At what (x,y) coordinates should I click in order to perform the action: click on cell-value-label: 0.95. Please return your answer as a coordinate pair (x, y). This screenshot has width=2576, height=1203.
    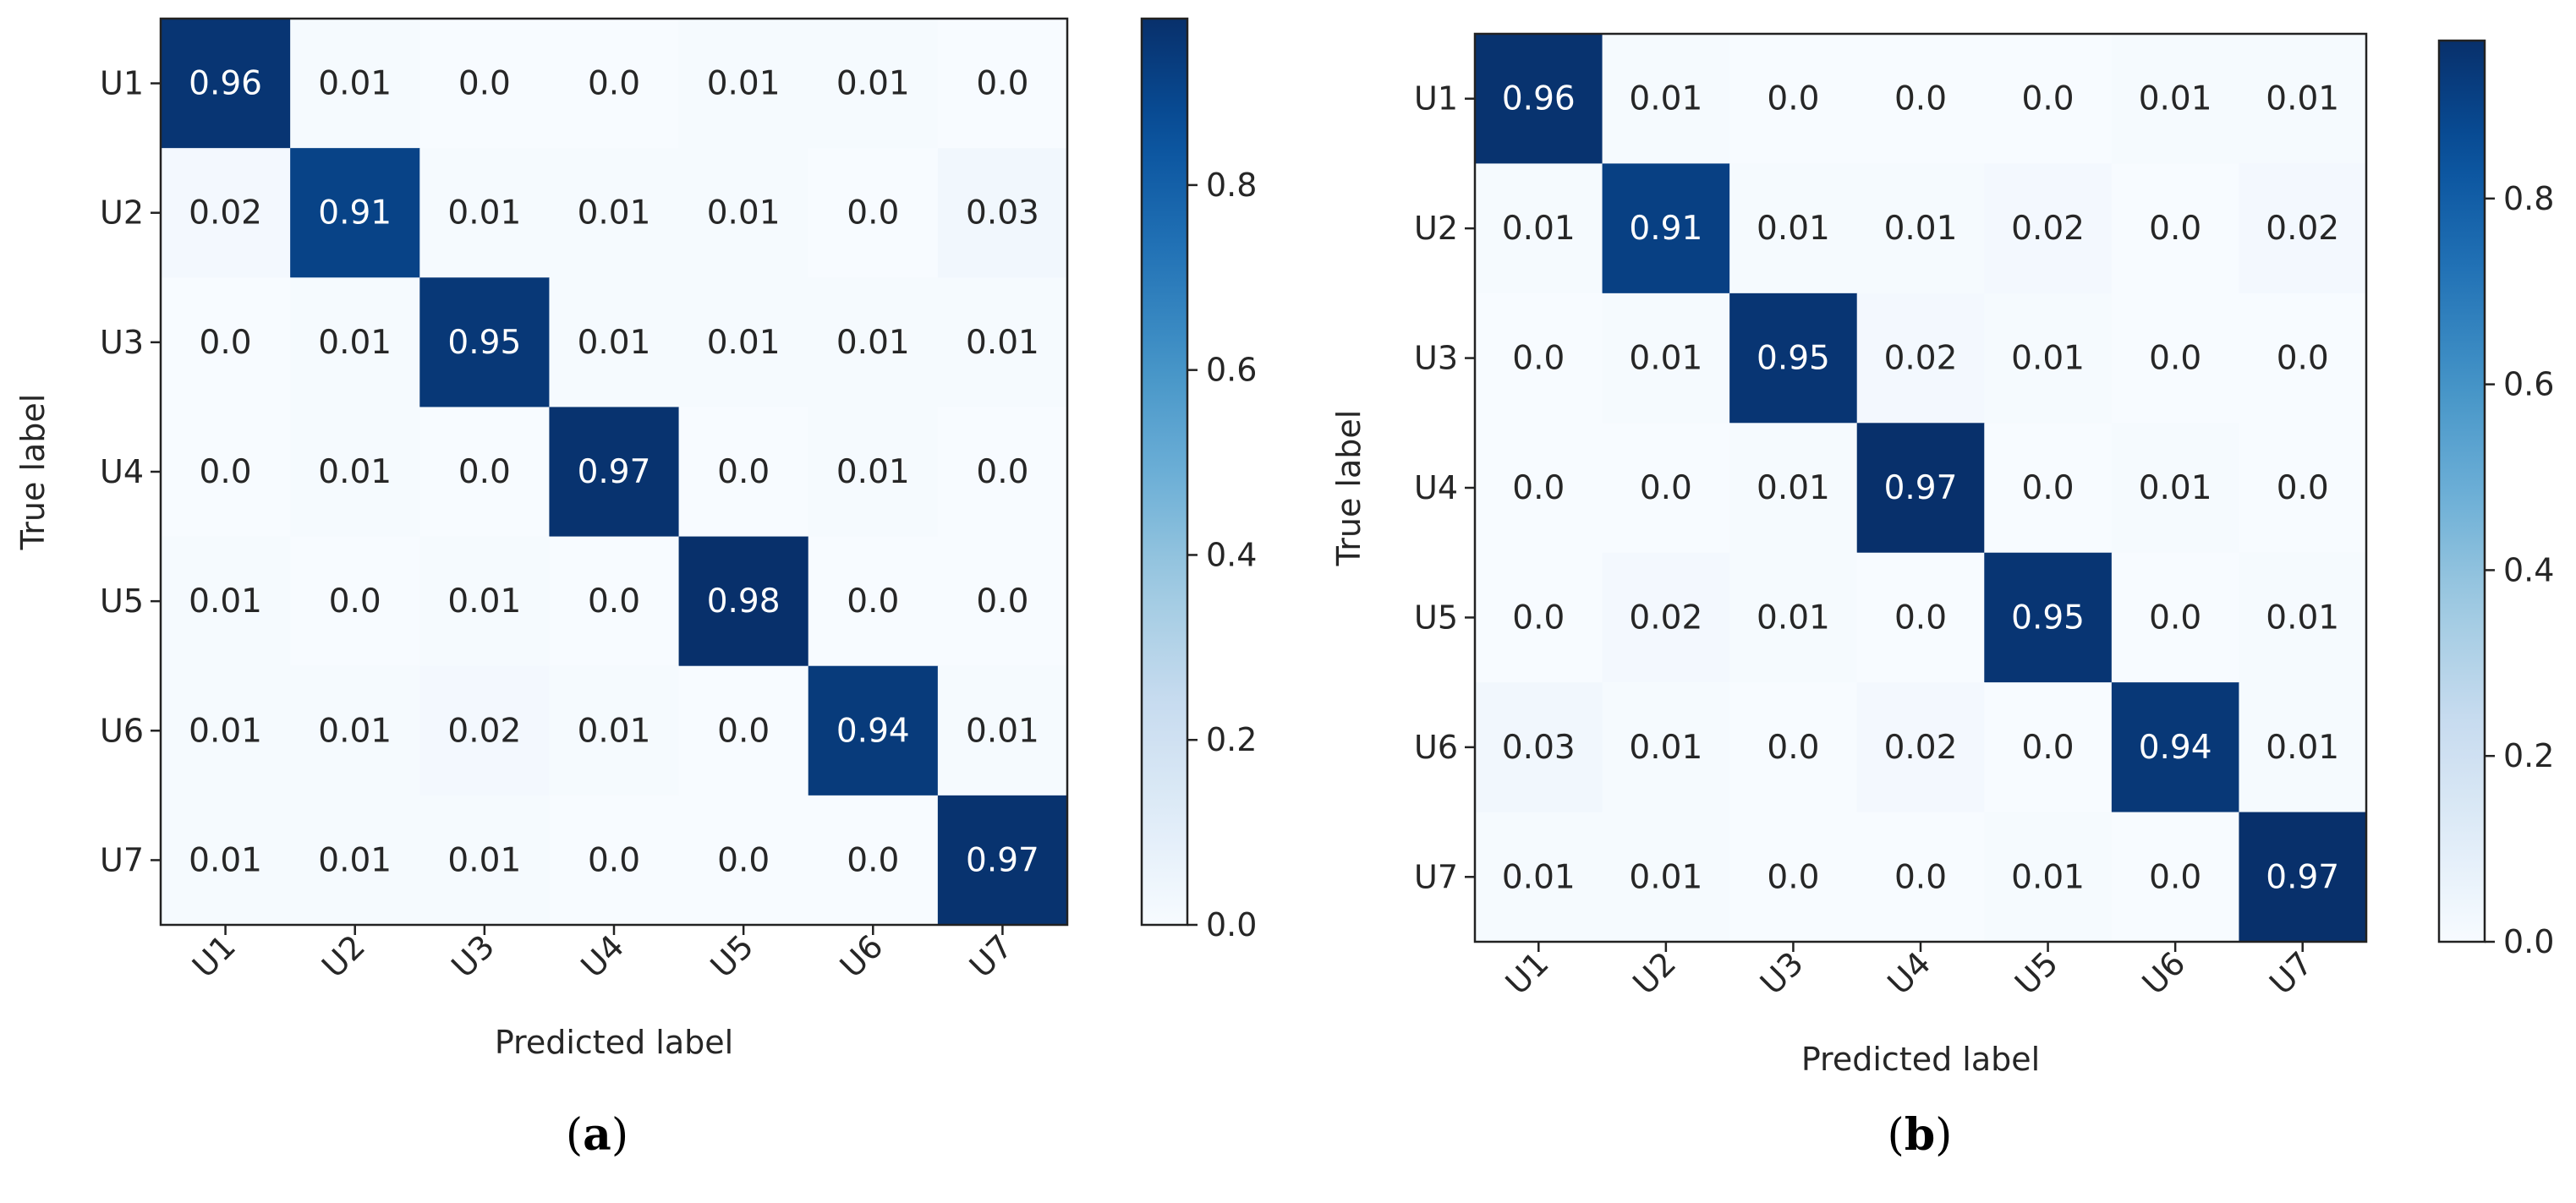
    Looking at the image, I should click on (484, 343).